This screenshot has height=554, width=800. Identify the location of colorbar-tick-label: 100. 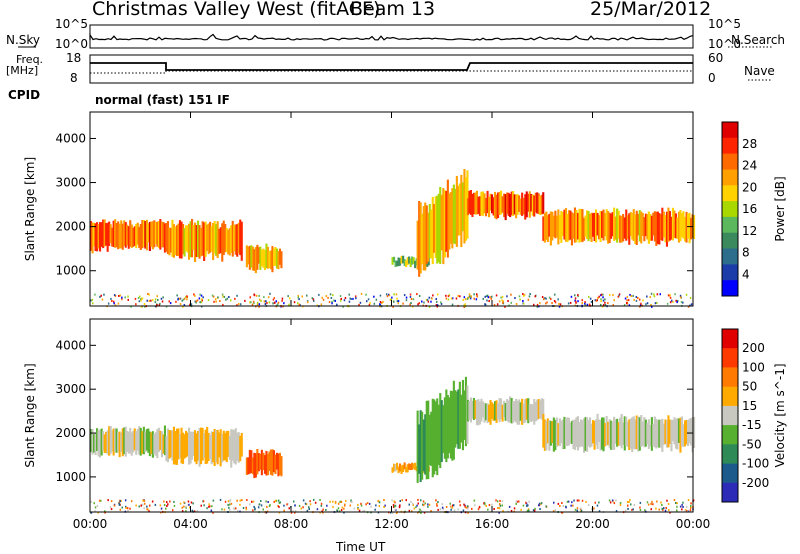
(753, 367).